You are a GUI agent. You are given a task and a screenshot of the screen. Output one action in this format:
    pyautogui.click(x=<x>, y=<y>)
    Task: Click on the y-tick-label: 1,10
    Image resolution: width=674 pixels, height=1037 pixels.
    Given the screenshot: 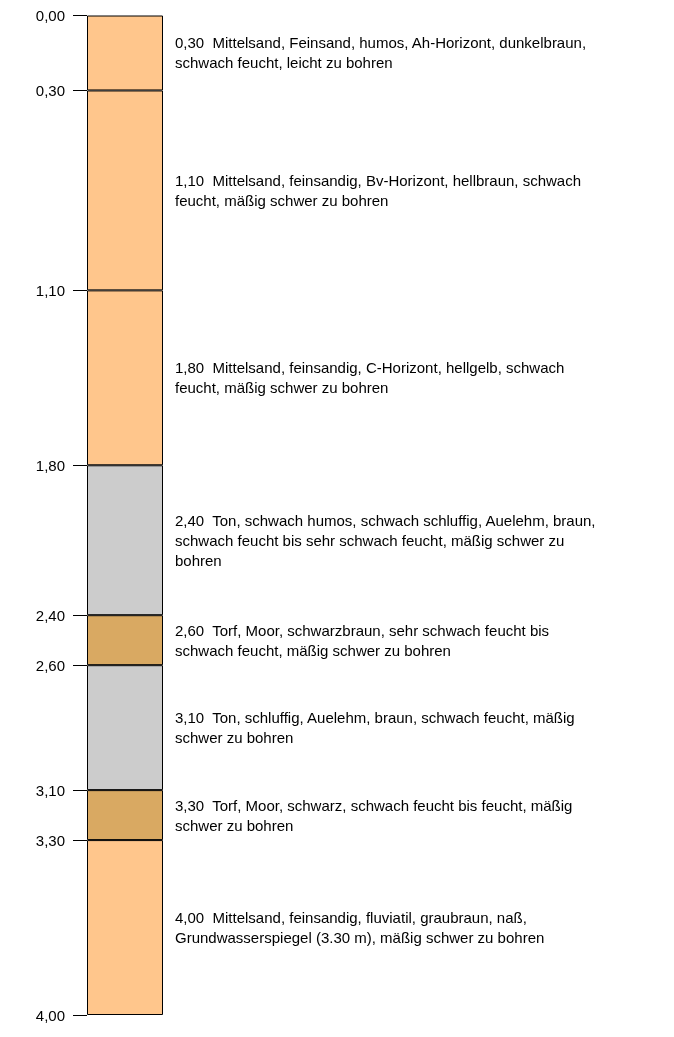 What is the action you would take?
    pyautogui.click(x=50, y=290)
    